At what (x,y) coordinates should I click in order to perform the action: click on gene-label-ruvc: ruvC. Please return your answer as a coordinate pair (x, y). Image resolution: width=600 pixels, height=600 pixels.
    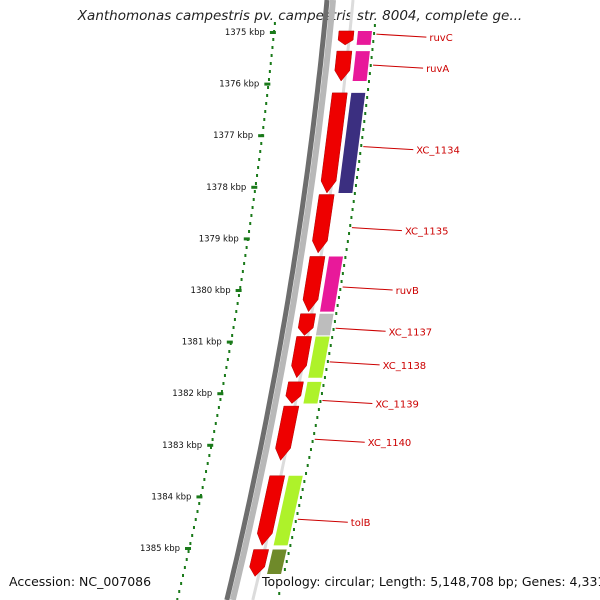
    Looking at the image, I should click on (440, 38).